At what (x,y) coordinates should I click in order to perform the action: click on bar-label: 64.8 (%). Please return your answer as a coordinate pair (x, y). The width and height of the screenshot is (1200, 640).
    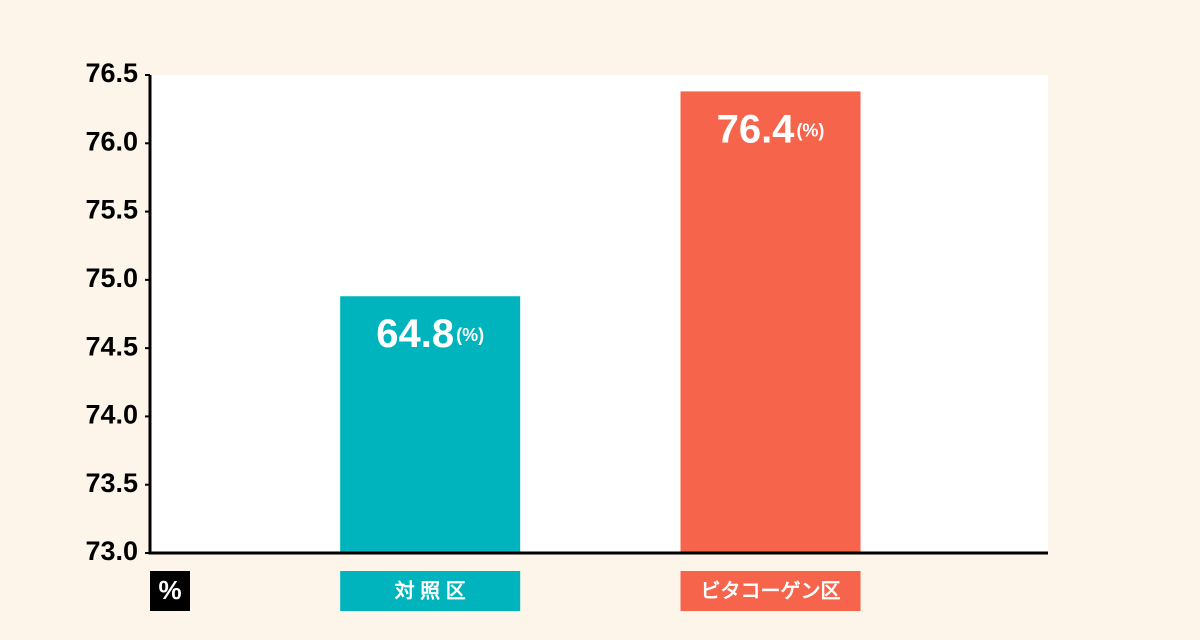
    Looking at the image, I should click on (430, 334).